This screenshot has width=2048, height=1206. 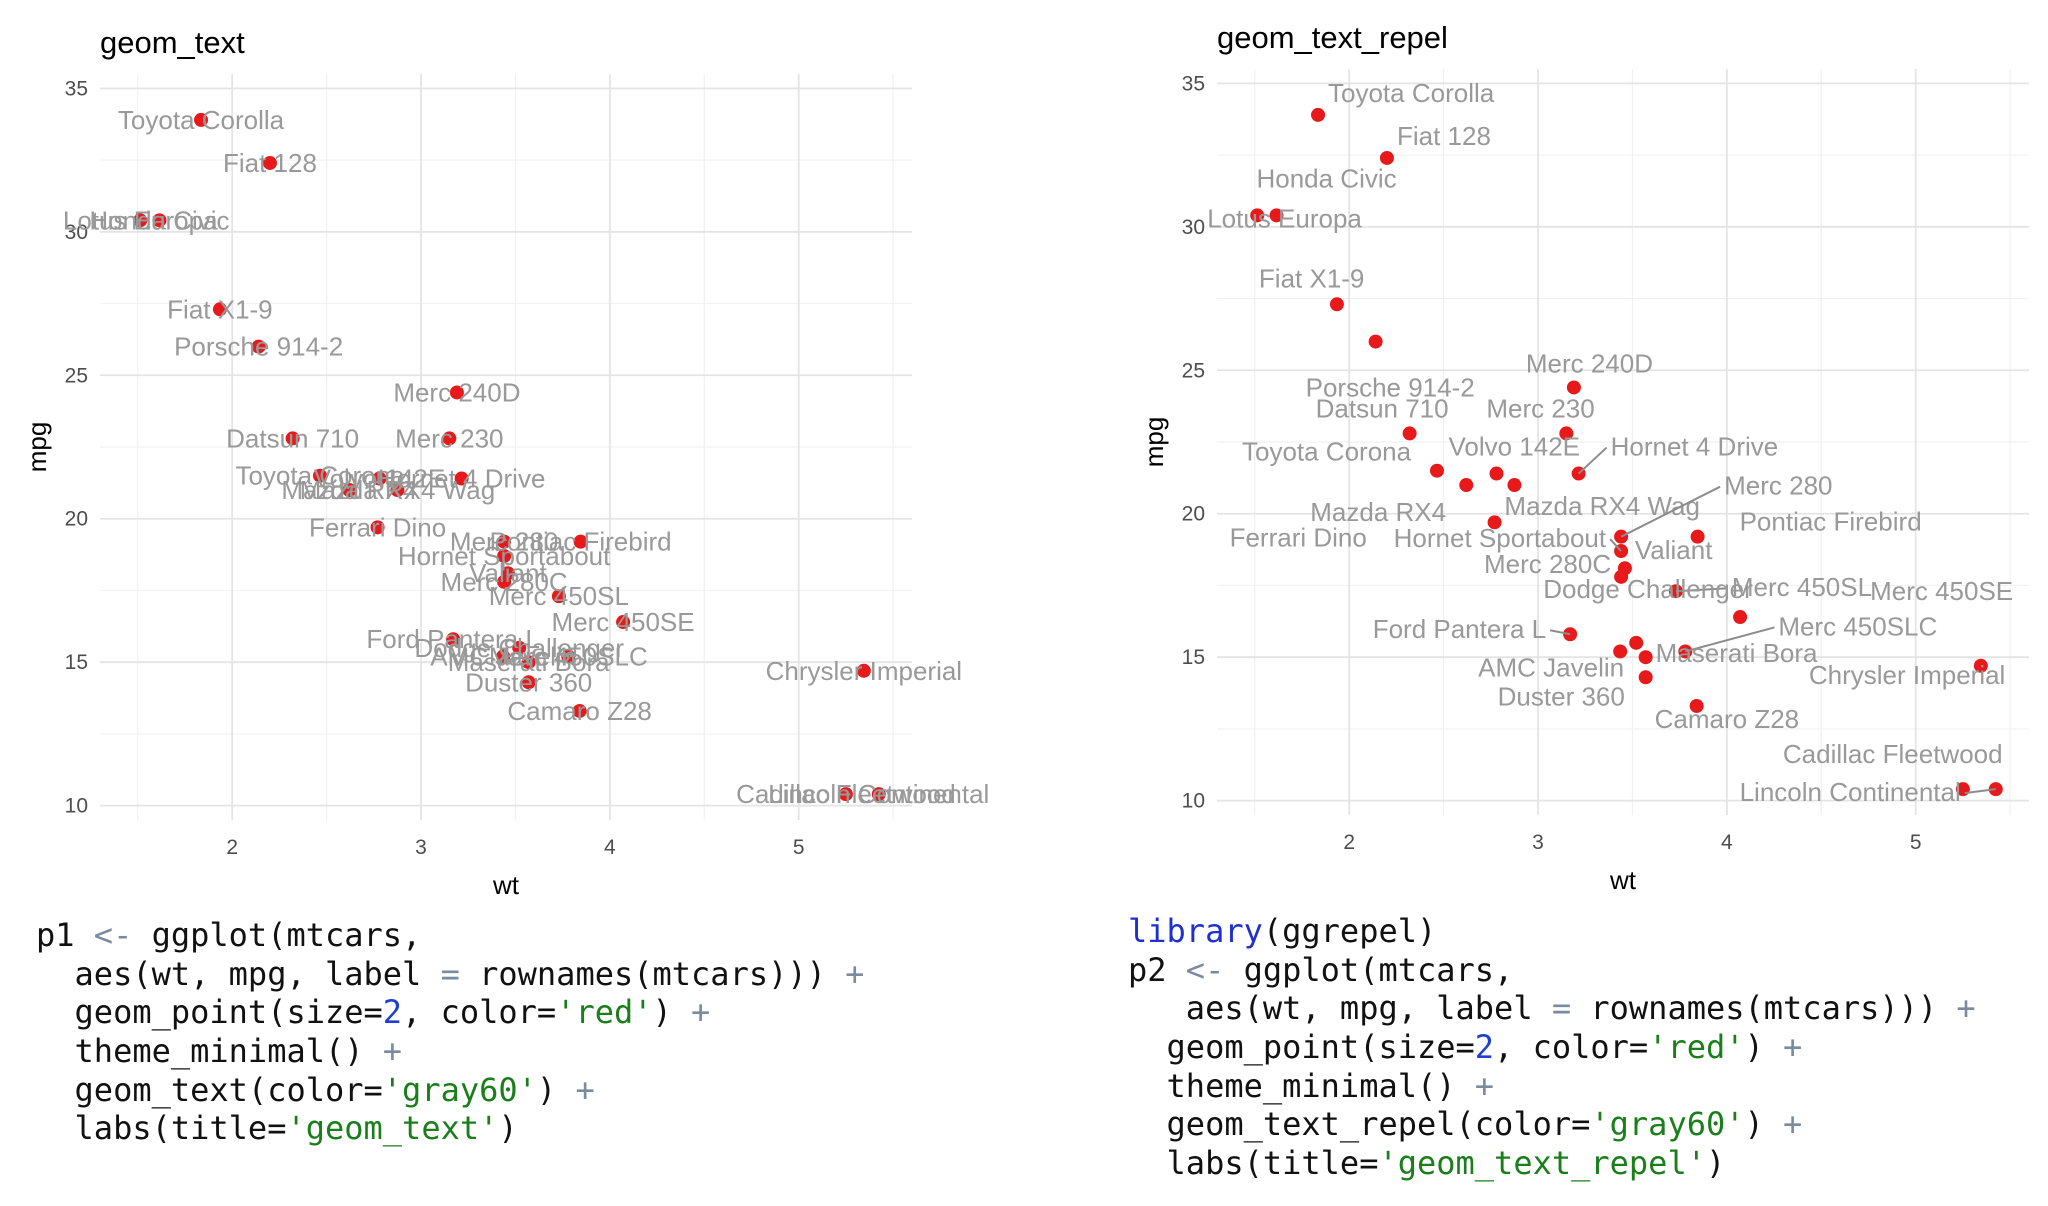 What do you see at coordinates (1667, 1124) in the screenshot?
I see `code-token: 'gray60'` at bounding box center [1667, 1124].